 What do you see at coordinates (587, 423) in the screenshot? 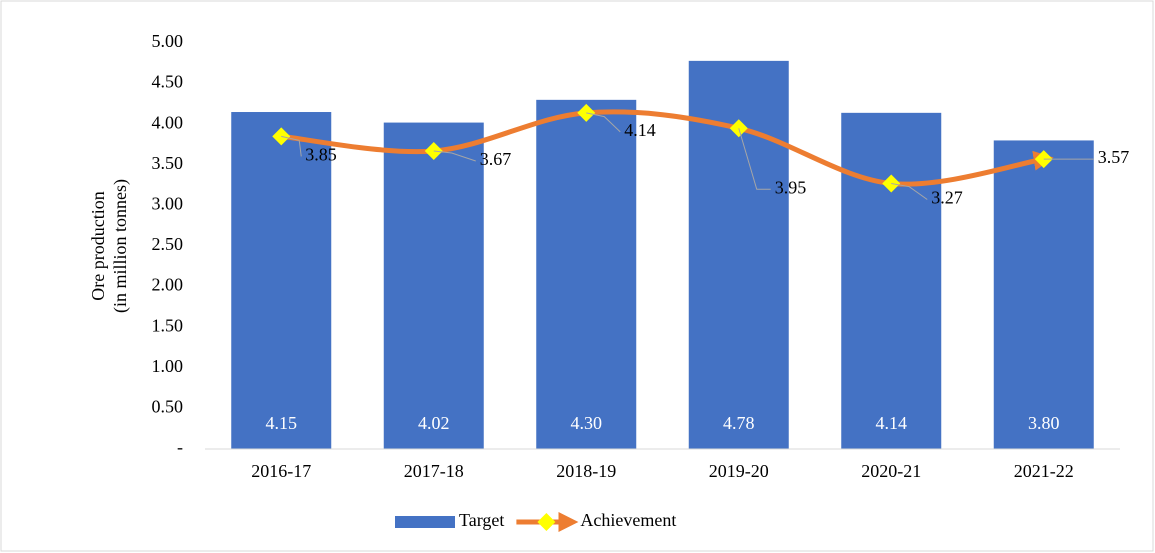
I see `bar-value-label: 4.30` at bounding box center [587, 423].